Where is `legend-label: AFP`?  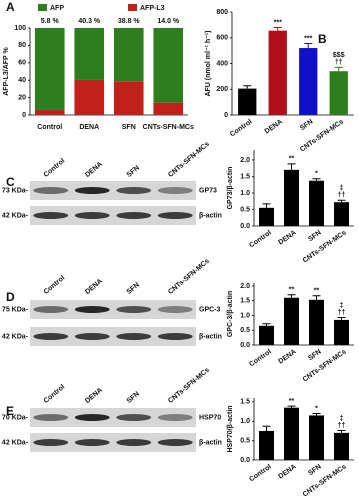 legend-label: AFP is located at coordinates (57, 8).